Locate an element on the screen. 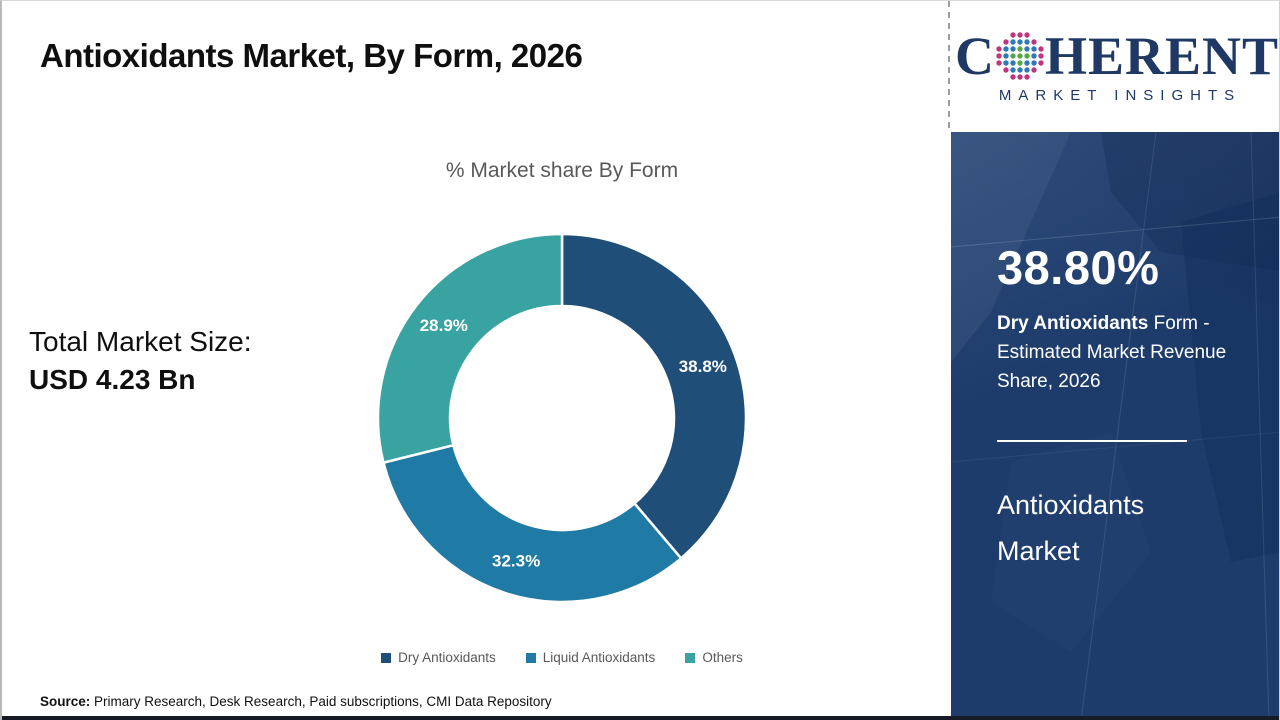  donut-segment-others is located at coordinates (470, 348).